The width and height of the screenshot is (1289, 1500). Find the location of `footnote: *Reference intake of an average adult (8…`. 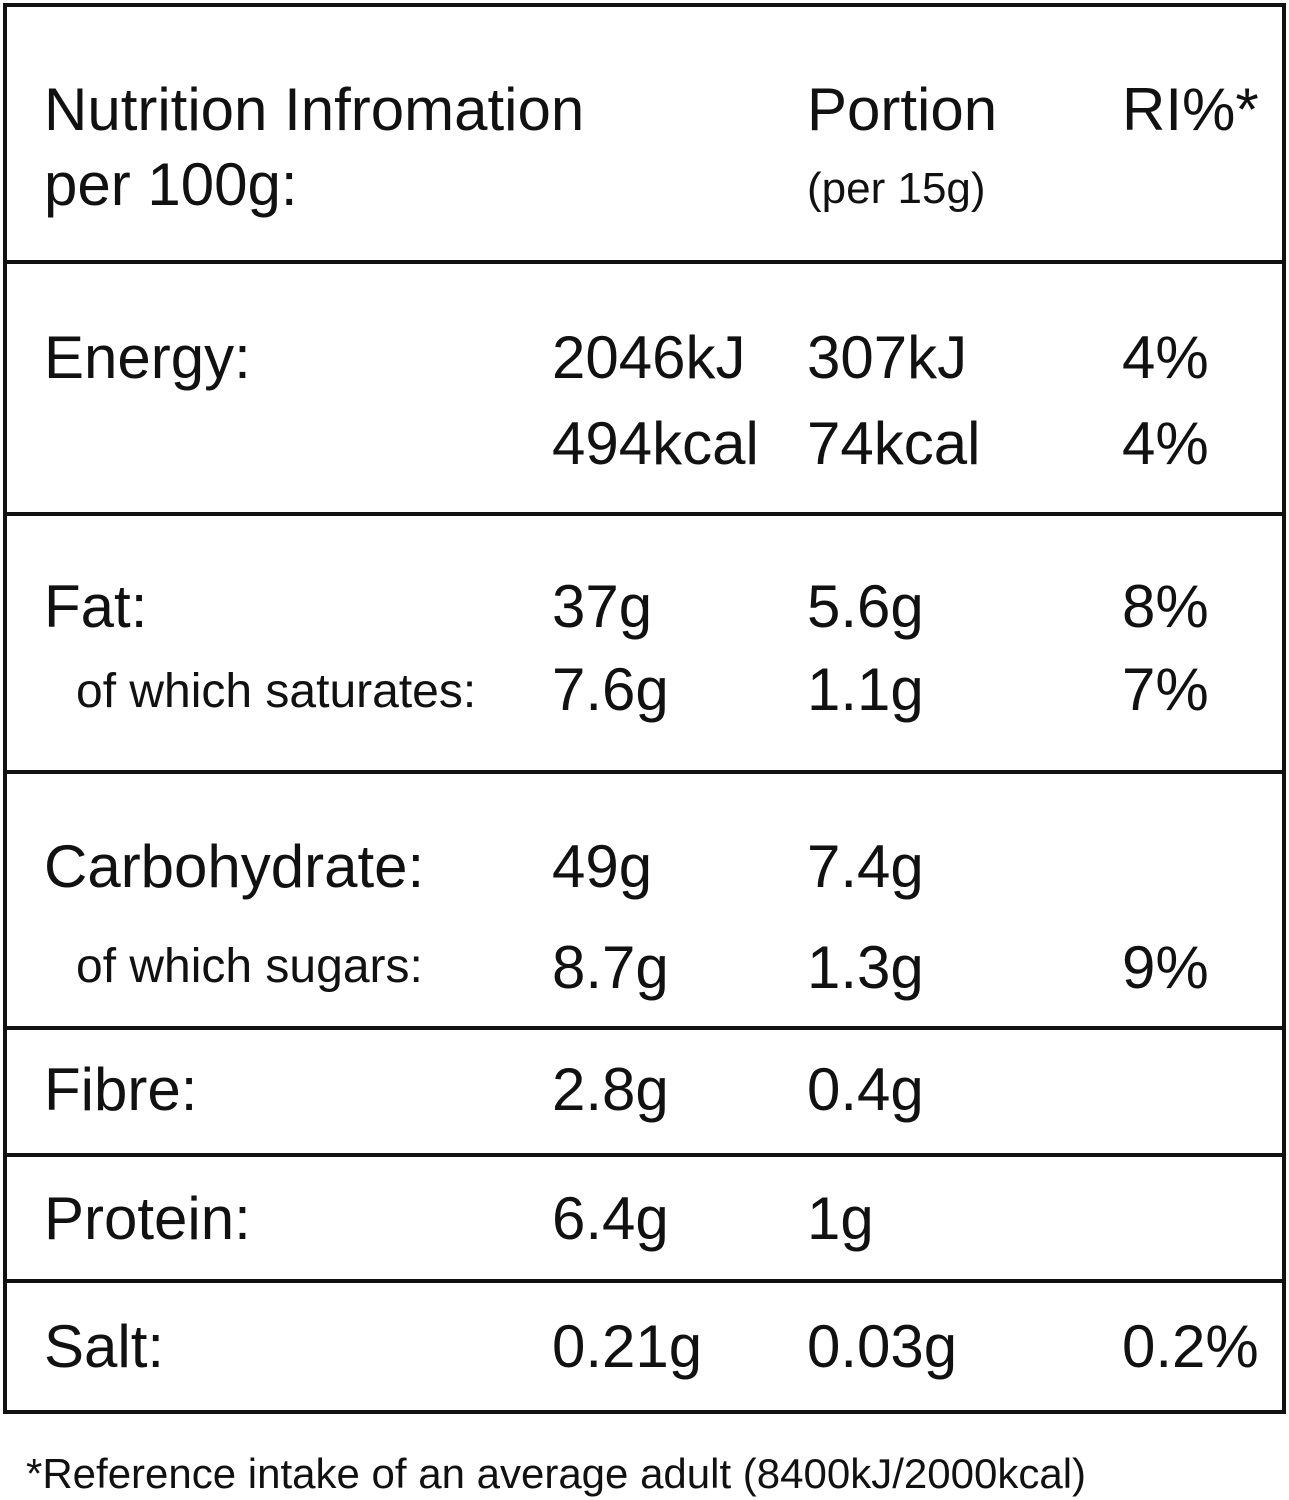

footnote: *Reference intake of an average adult (8… is located at coordinates (556, 1473).